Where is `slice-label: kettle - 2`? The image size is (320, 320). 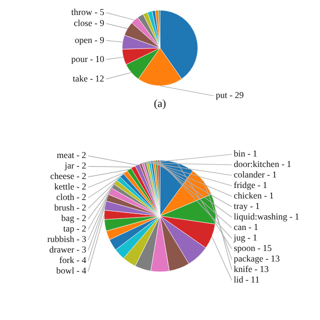 slice-label: kettle - 2 is located at coordinates (70, 187).